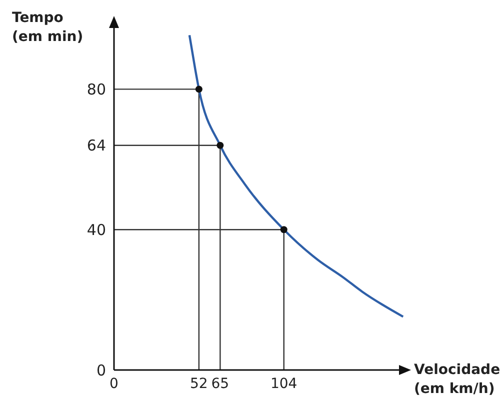  I want to click on y-tick-label: 40, so click(96, 229).